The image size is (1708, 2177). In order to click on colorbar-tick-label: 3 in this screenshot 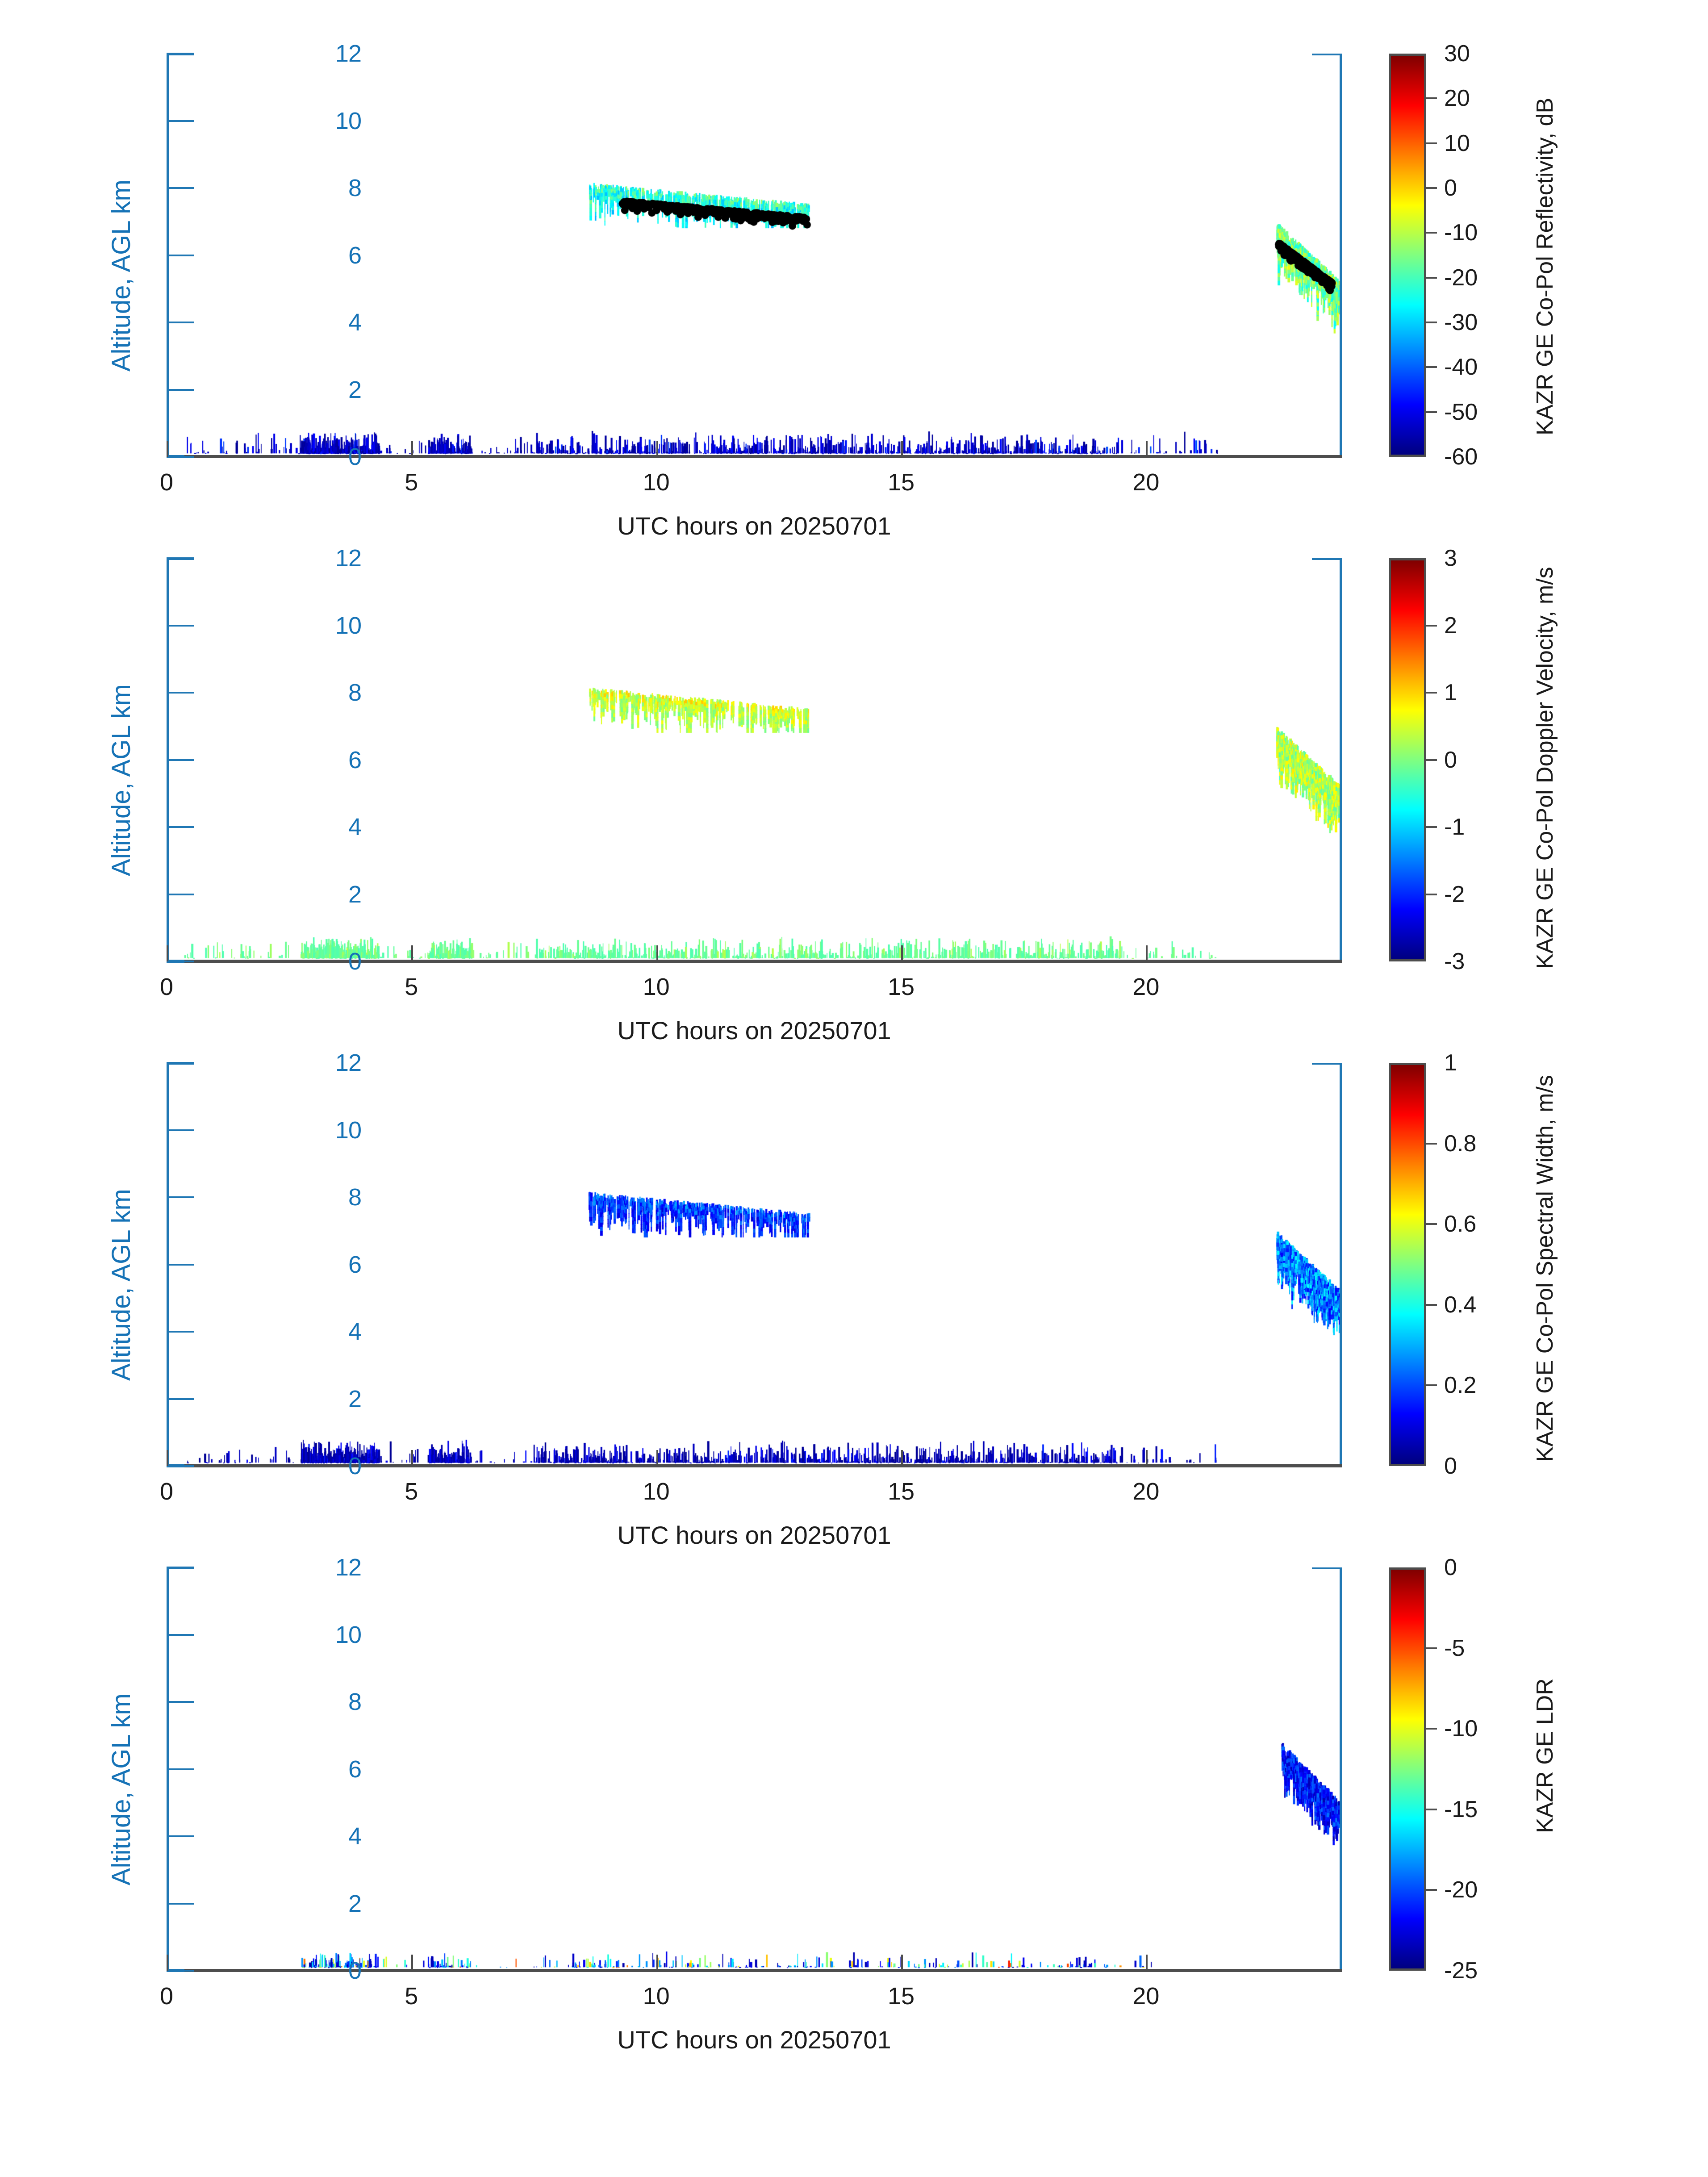, I will do `click(1450, 558)`.